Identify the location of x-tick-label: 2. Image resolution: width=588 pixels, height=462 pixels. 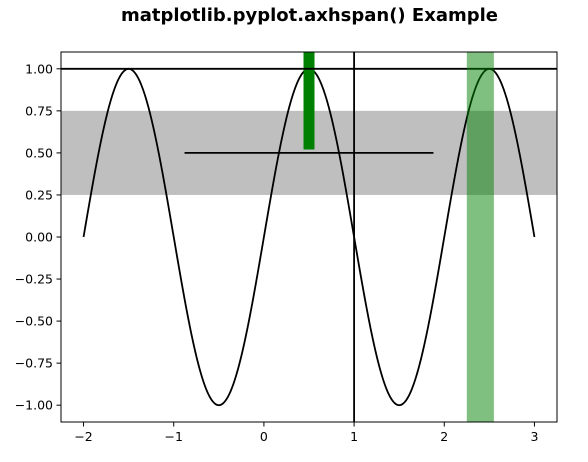
(444, 436).